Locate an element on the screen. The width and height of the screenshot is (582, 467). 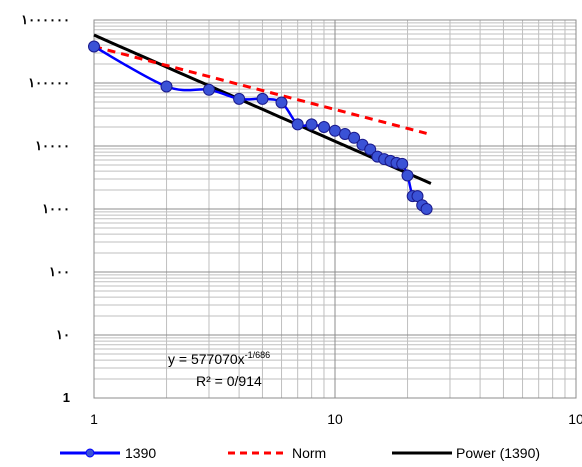
legend-label-power: Power (1390) is located at coordinates (498, 453).